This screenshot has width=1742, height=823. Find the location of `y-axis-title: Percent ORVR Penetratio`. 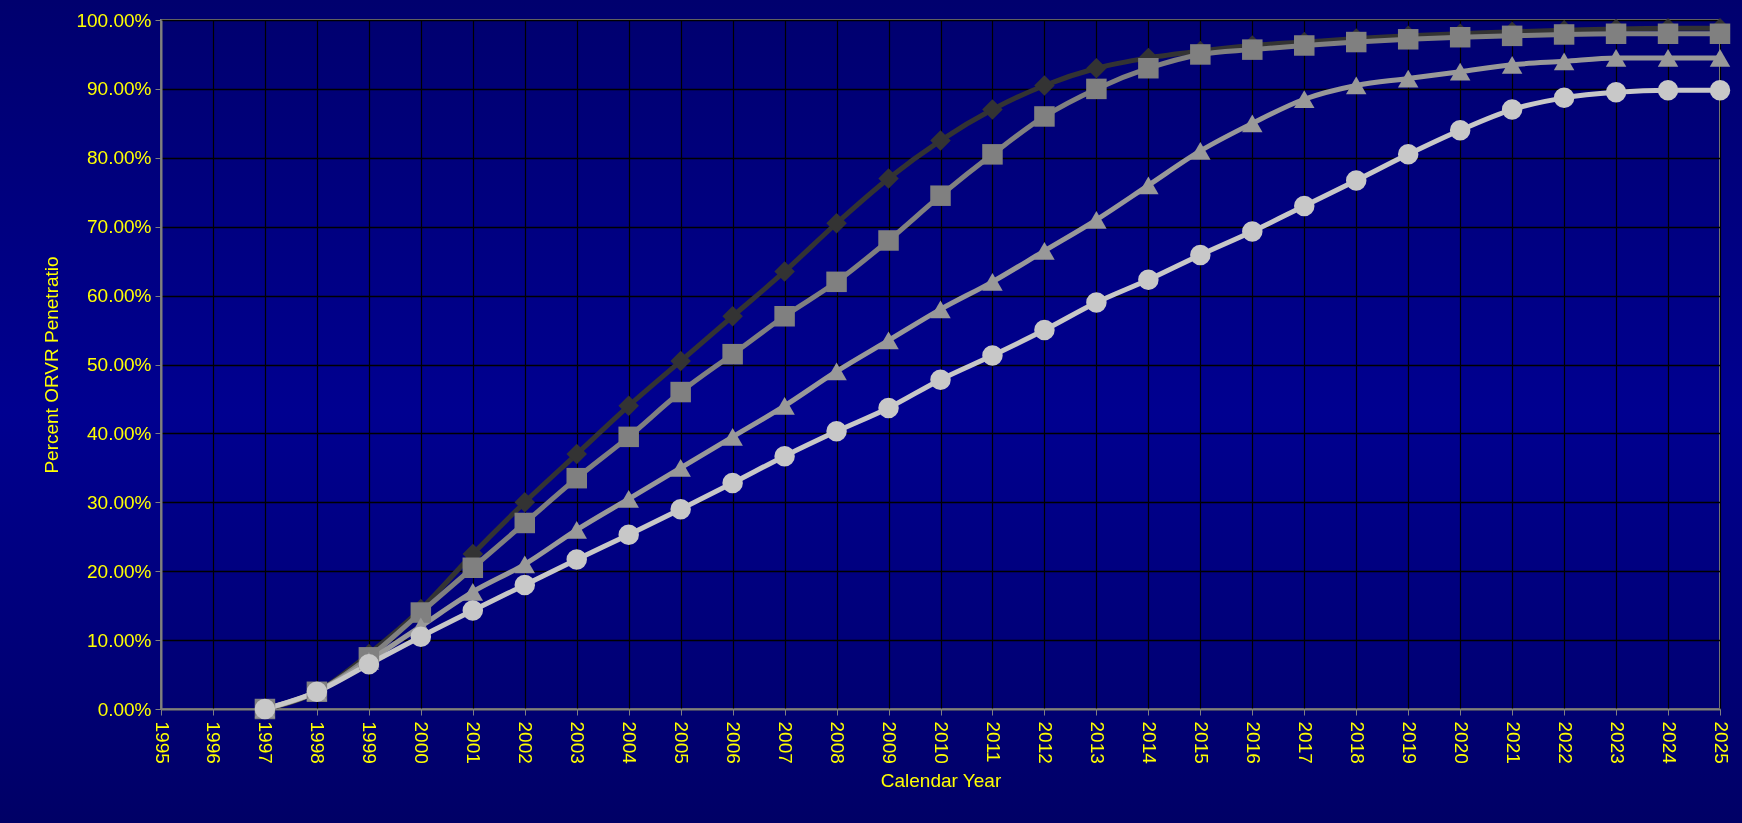

y-axis-title: Percent ORVR Penetratio is located at coordinates (52, 365).